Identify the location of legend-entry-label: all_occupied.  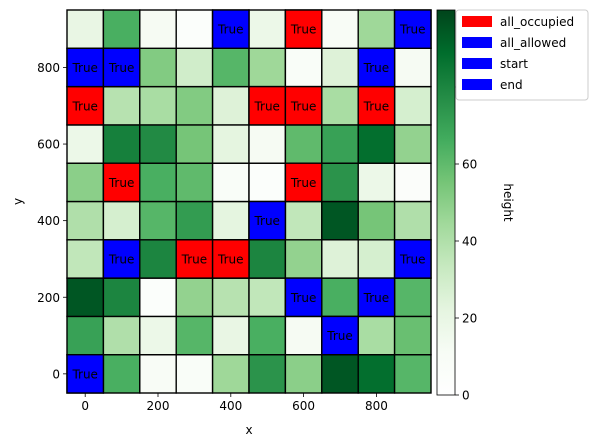
(537, 22).